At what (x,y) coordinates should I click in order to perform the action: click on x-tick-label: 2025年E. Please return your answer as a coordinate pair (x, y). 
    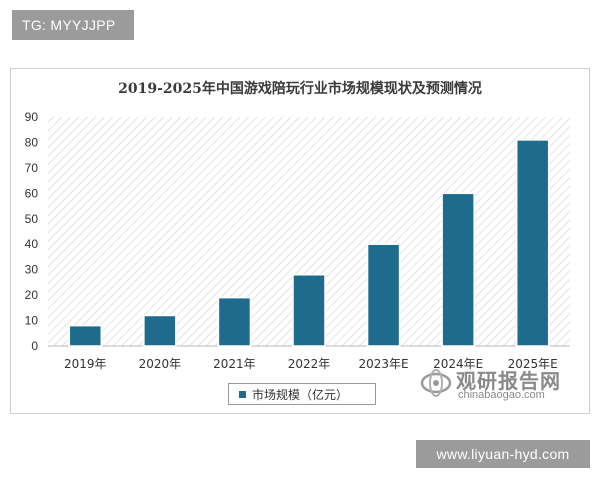
    Looking at the image, I should click on (533, 364).